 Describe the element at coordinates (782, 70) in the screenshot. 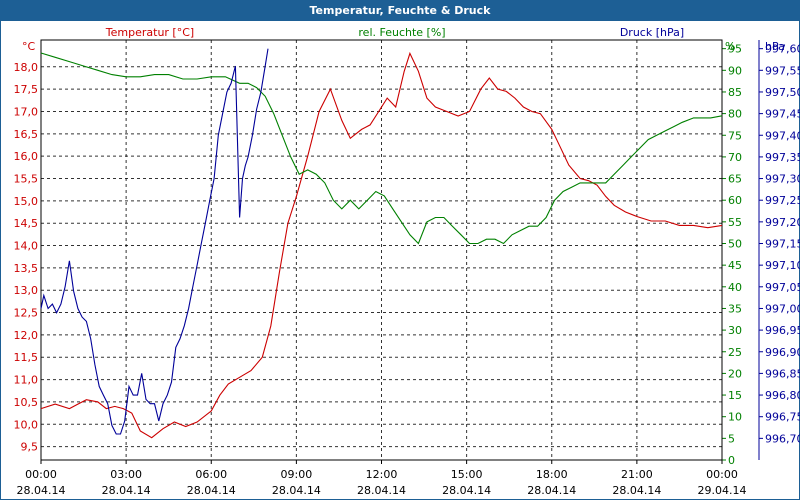

I see `pressure-tick-label: 997,55` at that location.